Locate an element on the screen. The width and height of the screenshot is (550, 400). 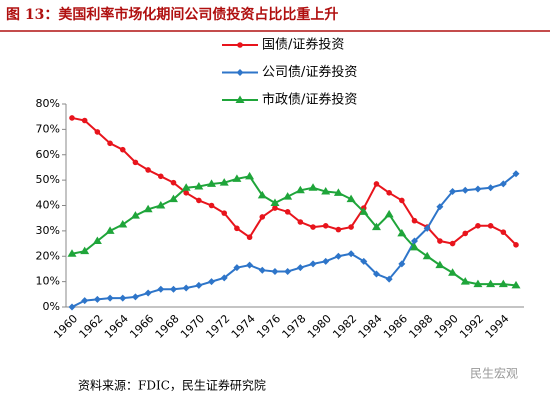
y-tick-label: 50% is located at coordinates (48, 179).